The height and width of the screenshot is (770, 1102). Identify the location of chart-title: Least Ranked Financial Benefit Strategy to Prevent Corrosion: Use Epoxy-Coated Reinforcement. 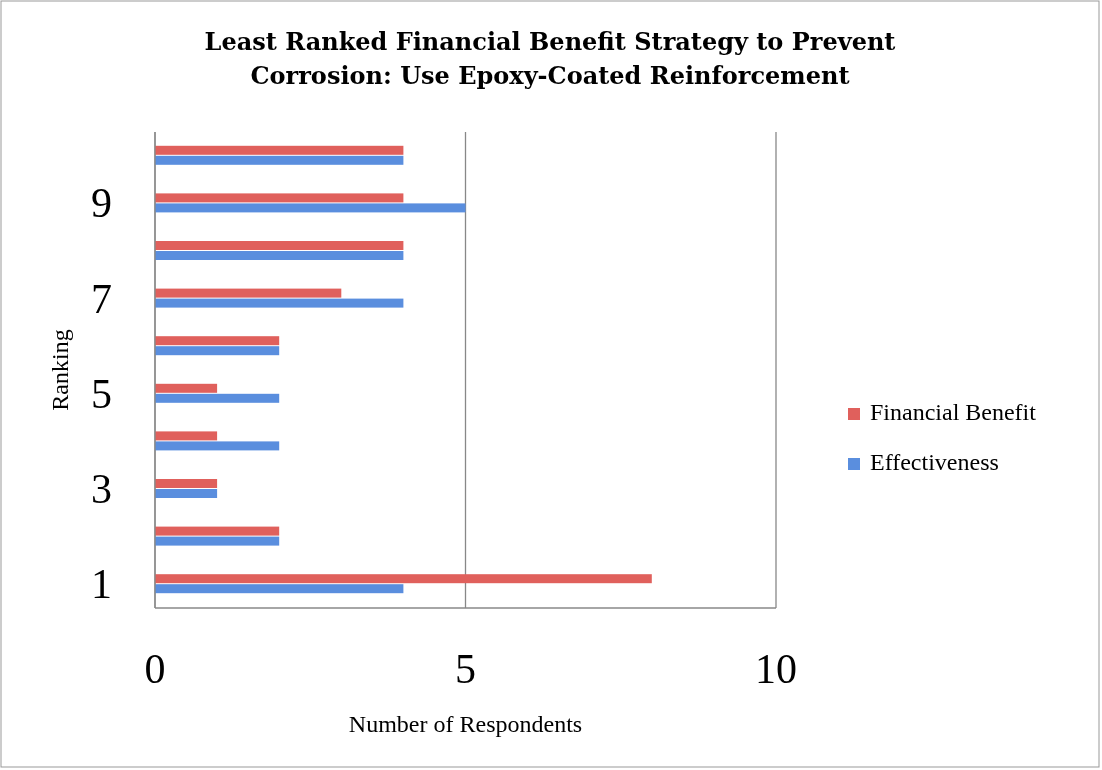
(550, 58).